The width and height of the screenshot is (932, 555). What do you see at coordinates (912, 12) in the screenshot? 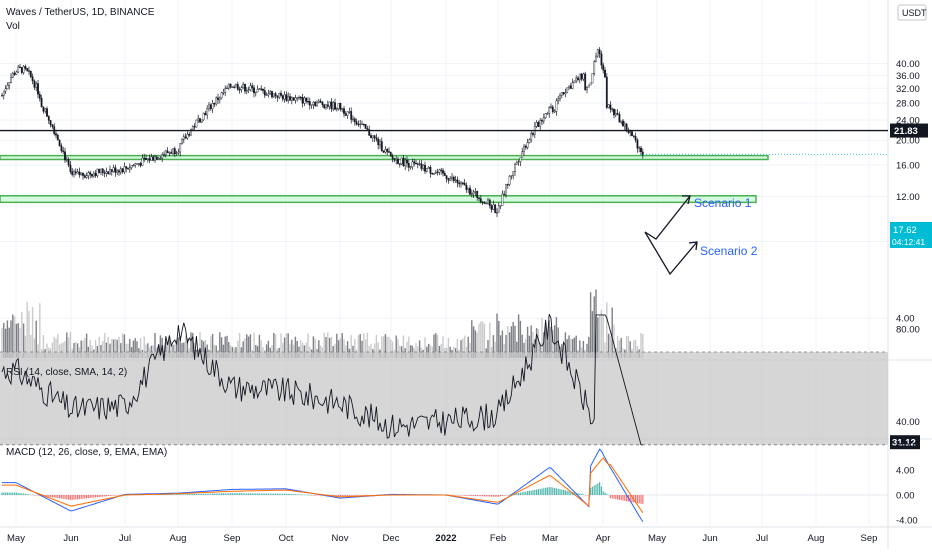
I see `currency-badge` at bounding box center [912, 12].